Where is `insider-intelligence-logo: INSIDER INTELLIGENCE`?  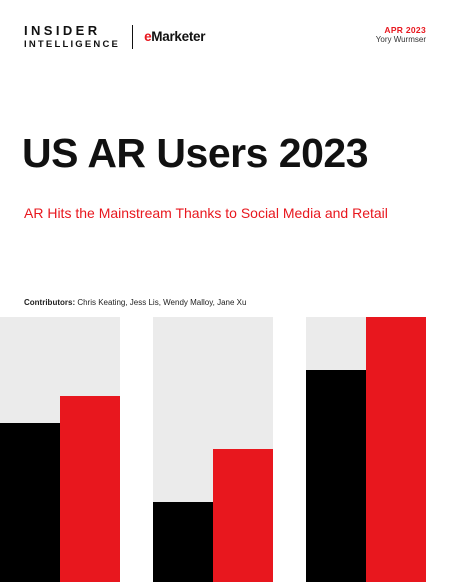
insider-intelligence-logo: INSIDER INTELLIGENCE is located at coordinates (72, 37).